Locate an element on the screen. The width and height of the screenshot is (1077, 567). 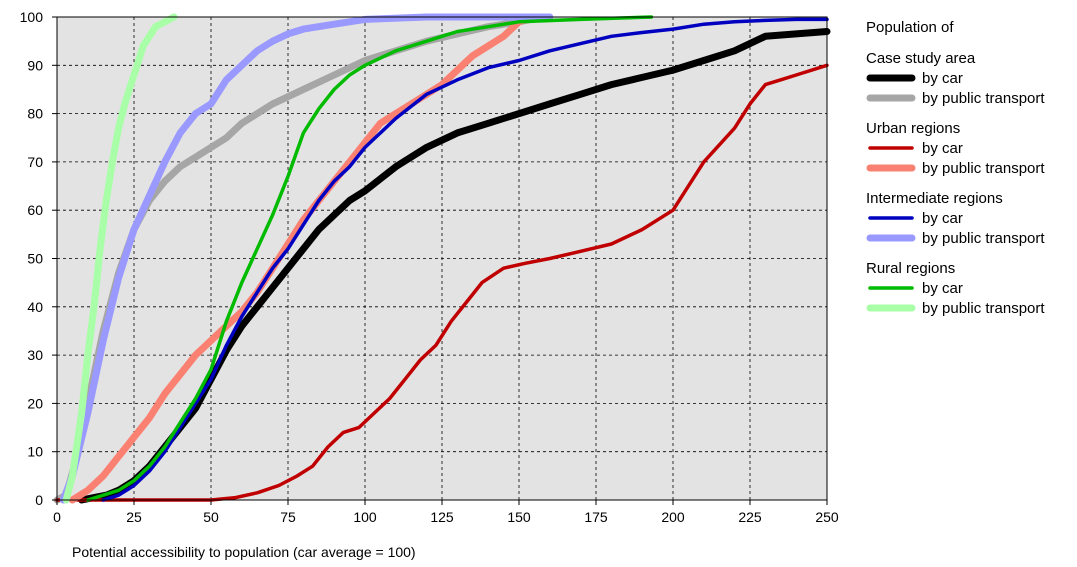
legend-group-title: Case study area is located at coordinates (921, 58).